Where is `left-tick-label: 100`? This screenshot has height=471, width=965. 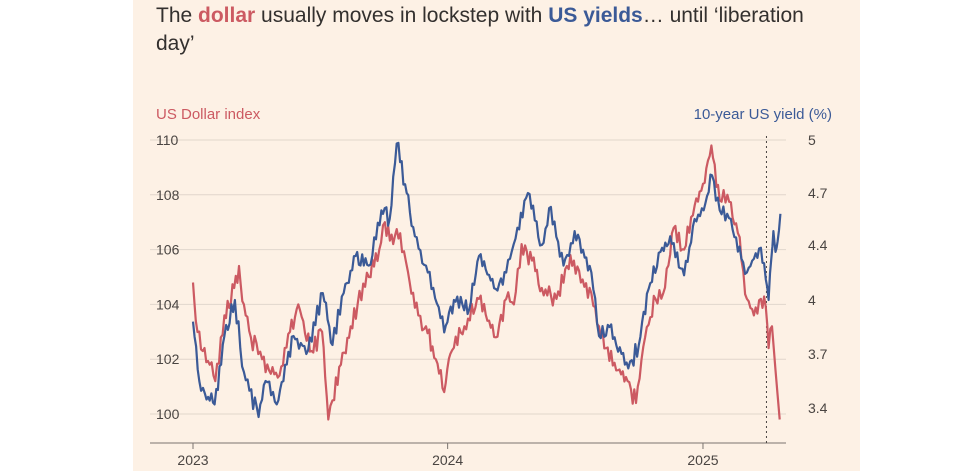 left-tick-label: 100 is located at coordinates (168, 414).